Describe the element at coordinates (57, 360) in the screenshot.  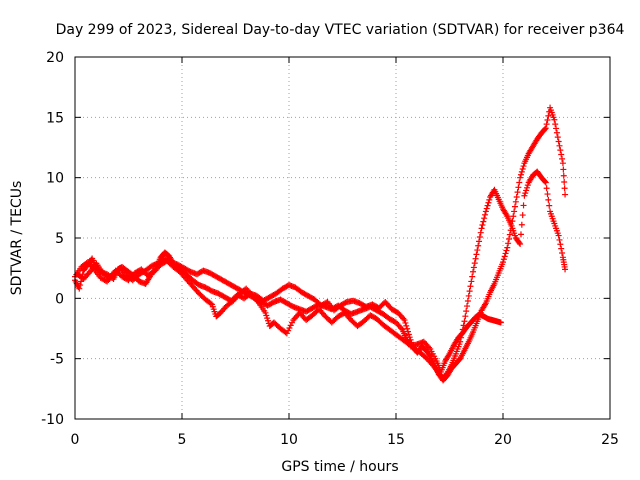
I see `y-tick-label: -5` at that location.